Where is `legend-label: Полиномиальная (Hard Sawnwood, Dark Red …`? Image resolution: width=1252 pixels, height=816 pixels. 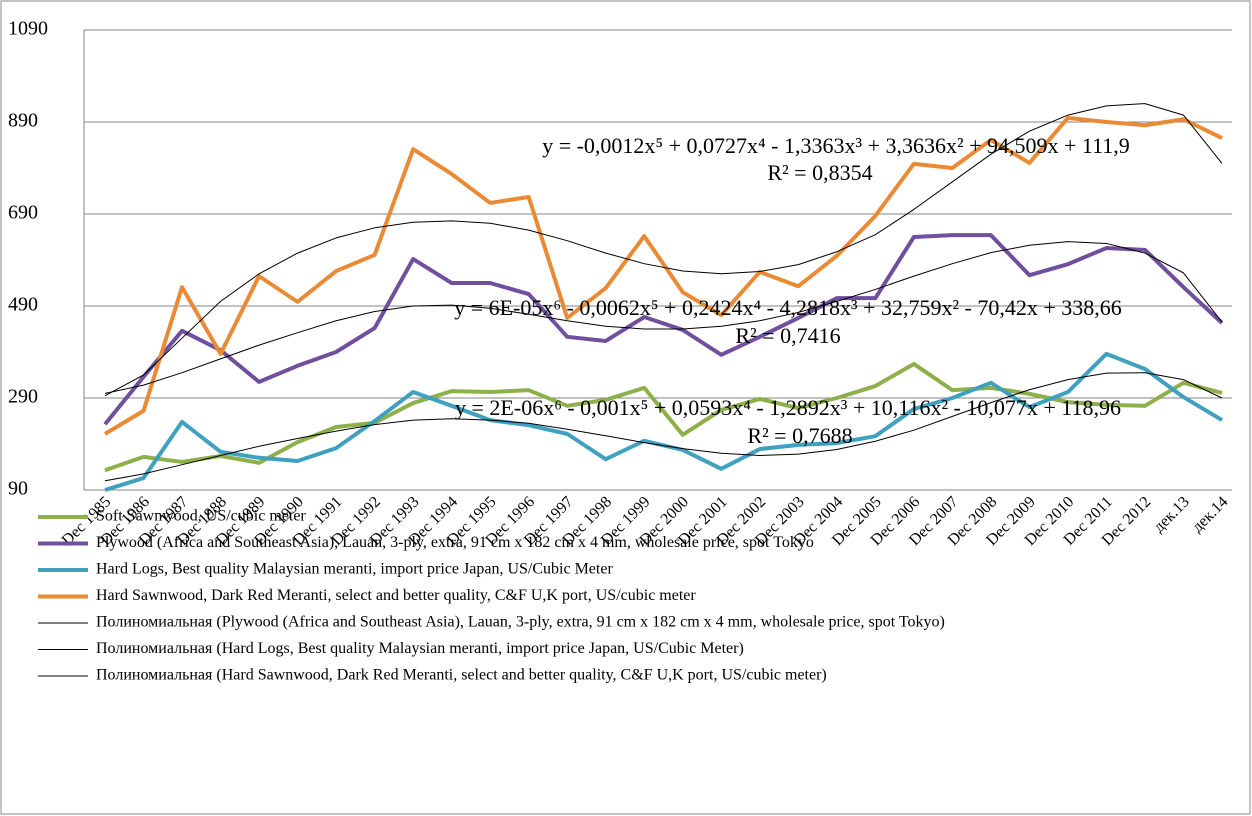 legend-label: Полиномиальная (Hard Sawnwood, Dark Red … is located at coordinates (461, 675).